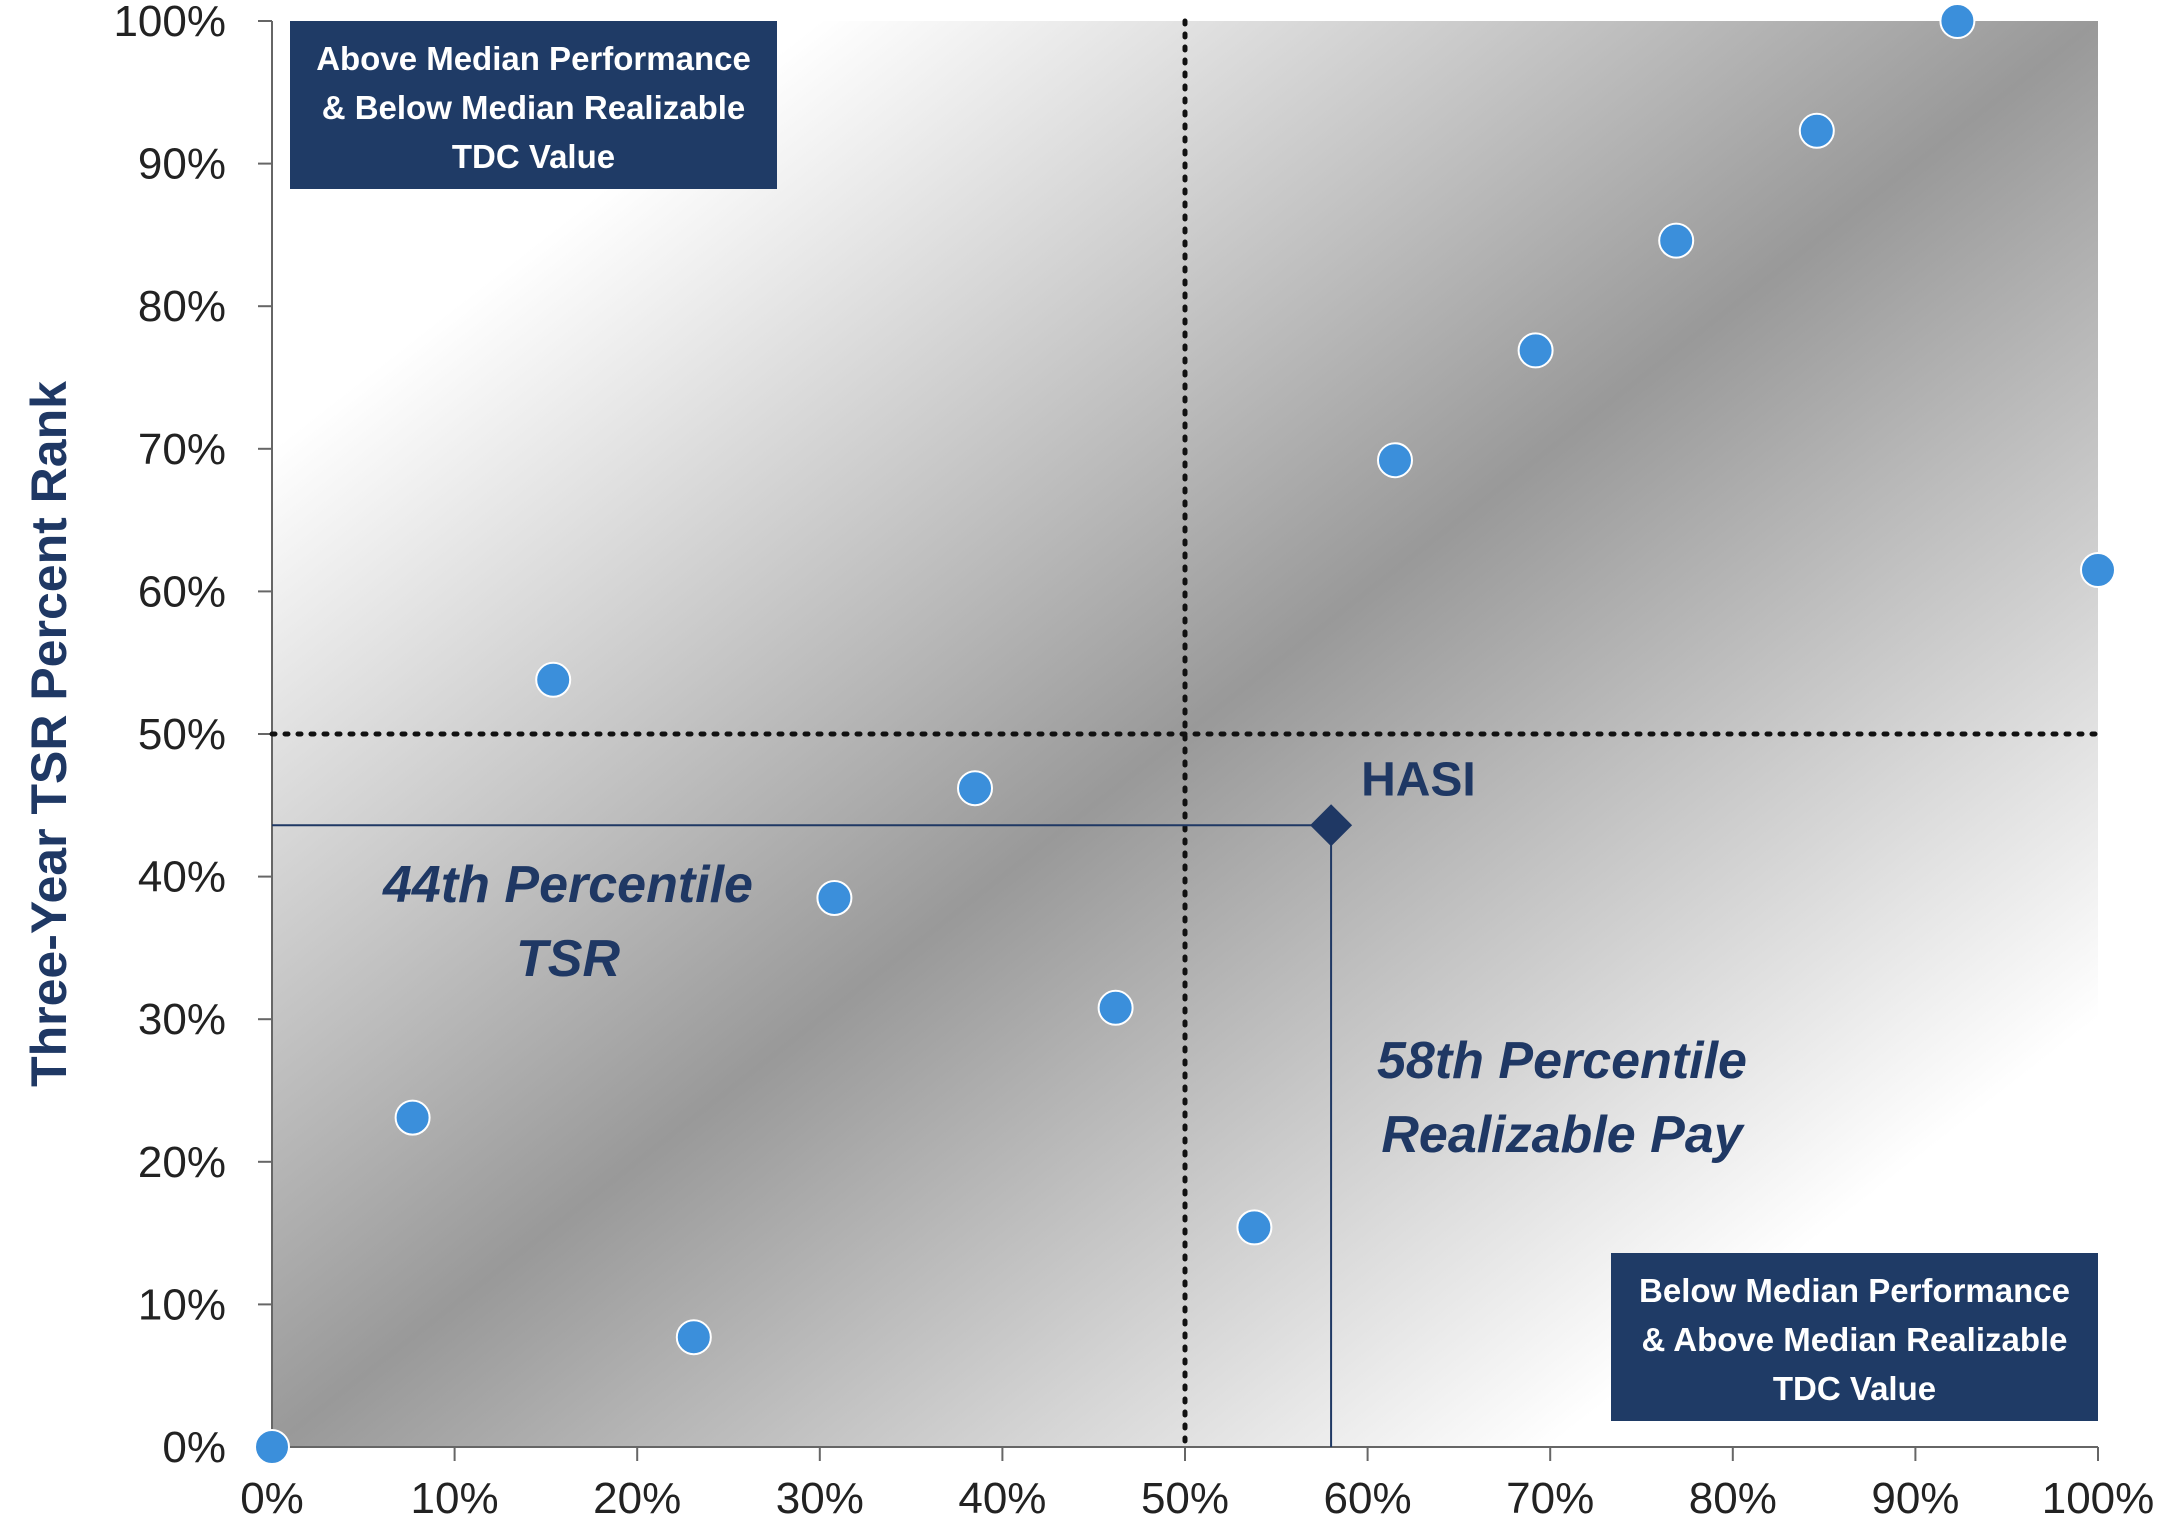 This screenshot has width=2178, height=1521. I want to click on x-tick-label: 40%, so click(1002, 1497).